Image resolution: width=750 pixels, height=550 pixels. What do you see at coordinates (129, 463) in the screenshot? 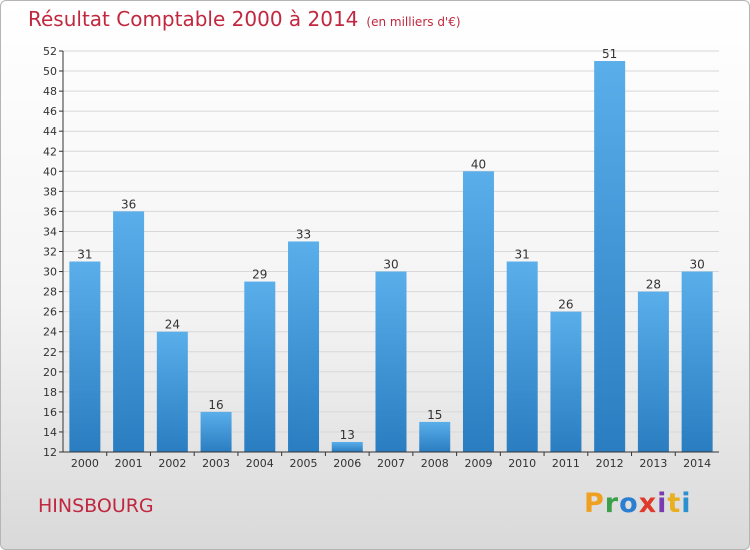
I see `x-tick-label: 2001` at bounding box center [129, 463].